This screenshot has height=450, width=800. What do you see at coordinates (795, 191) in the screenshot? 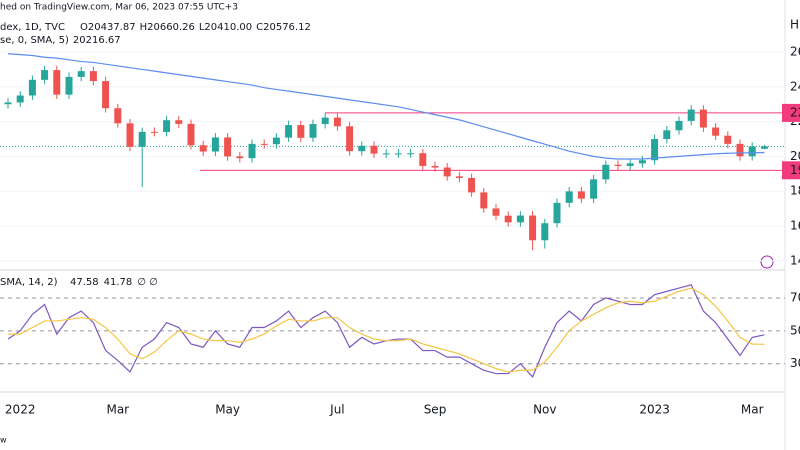
I see `y-tick-label: 18000` at bounding box center [795, 191].